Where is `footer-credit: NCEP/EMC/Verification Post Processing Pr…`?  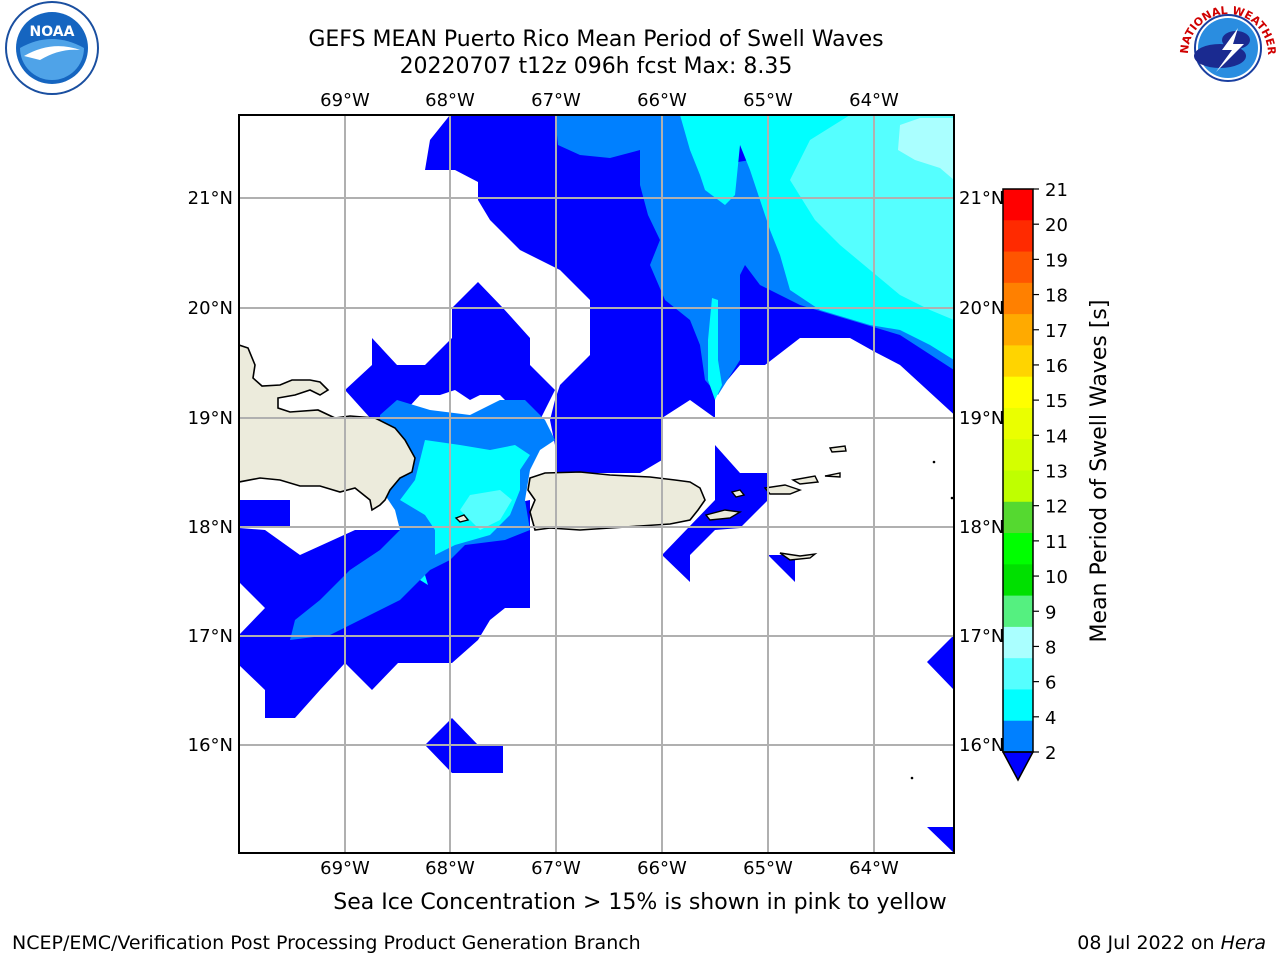 footer-credit: NCEP/EMC/Verification Post Processing Pr… is located at coordinates (326, 943).